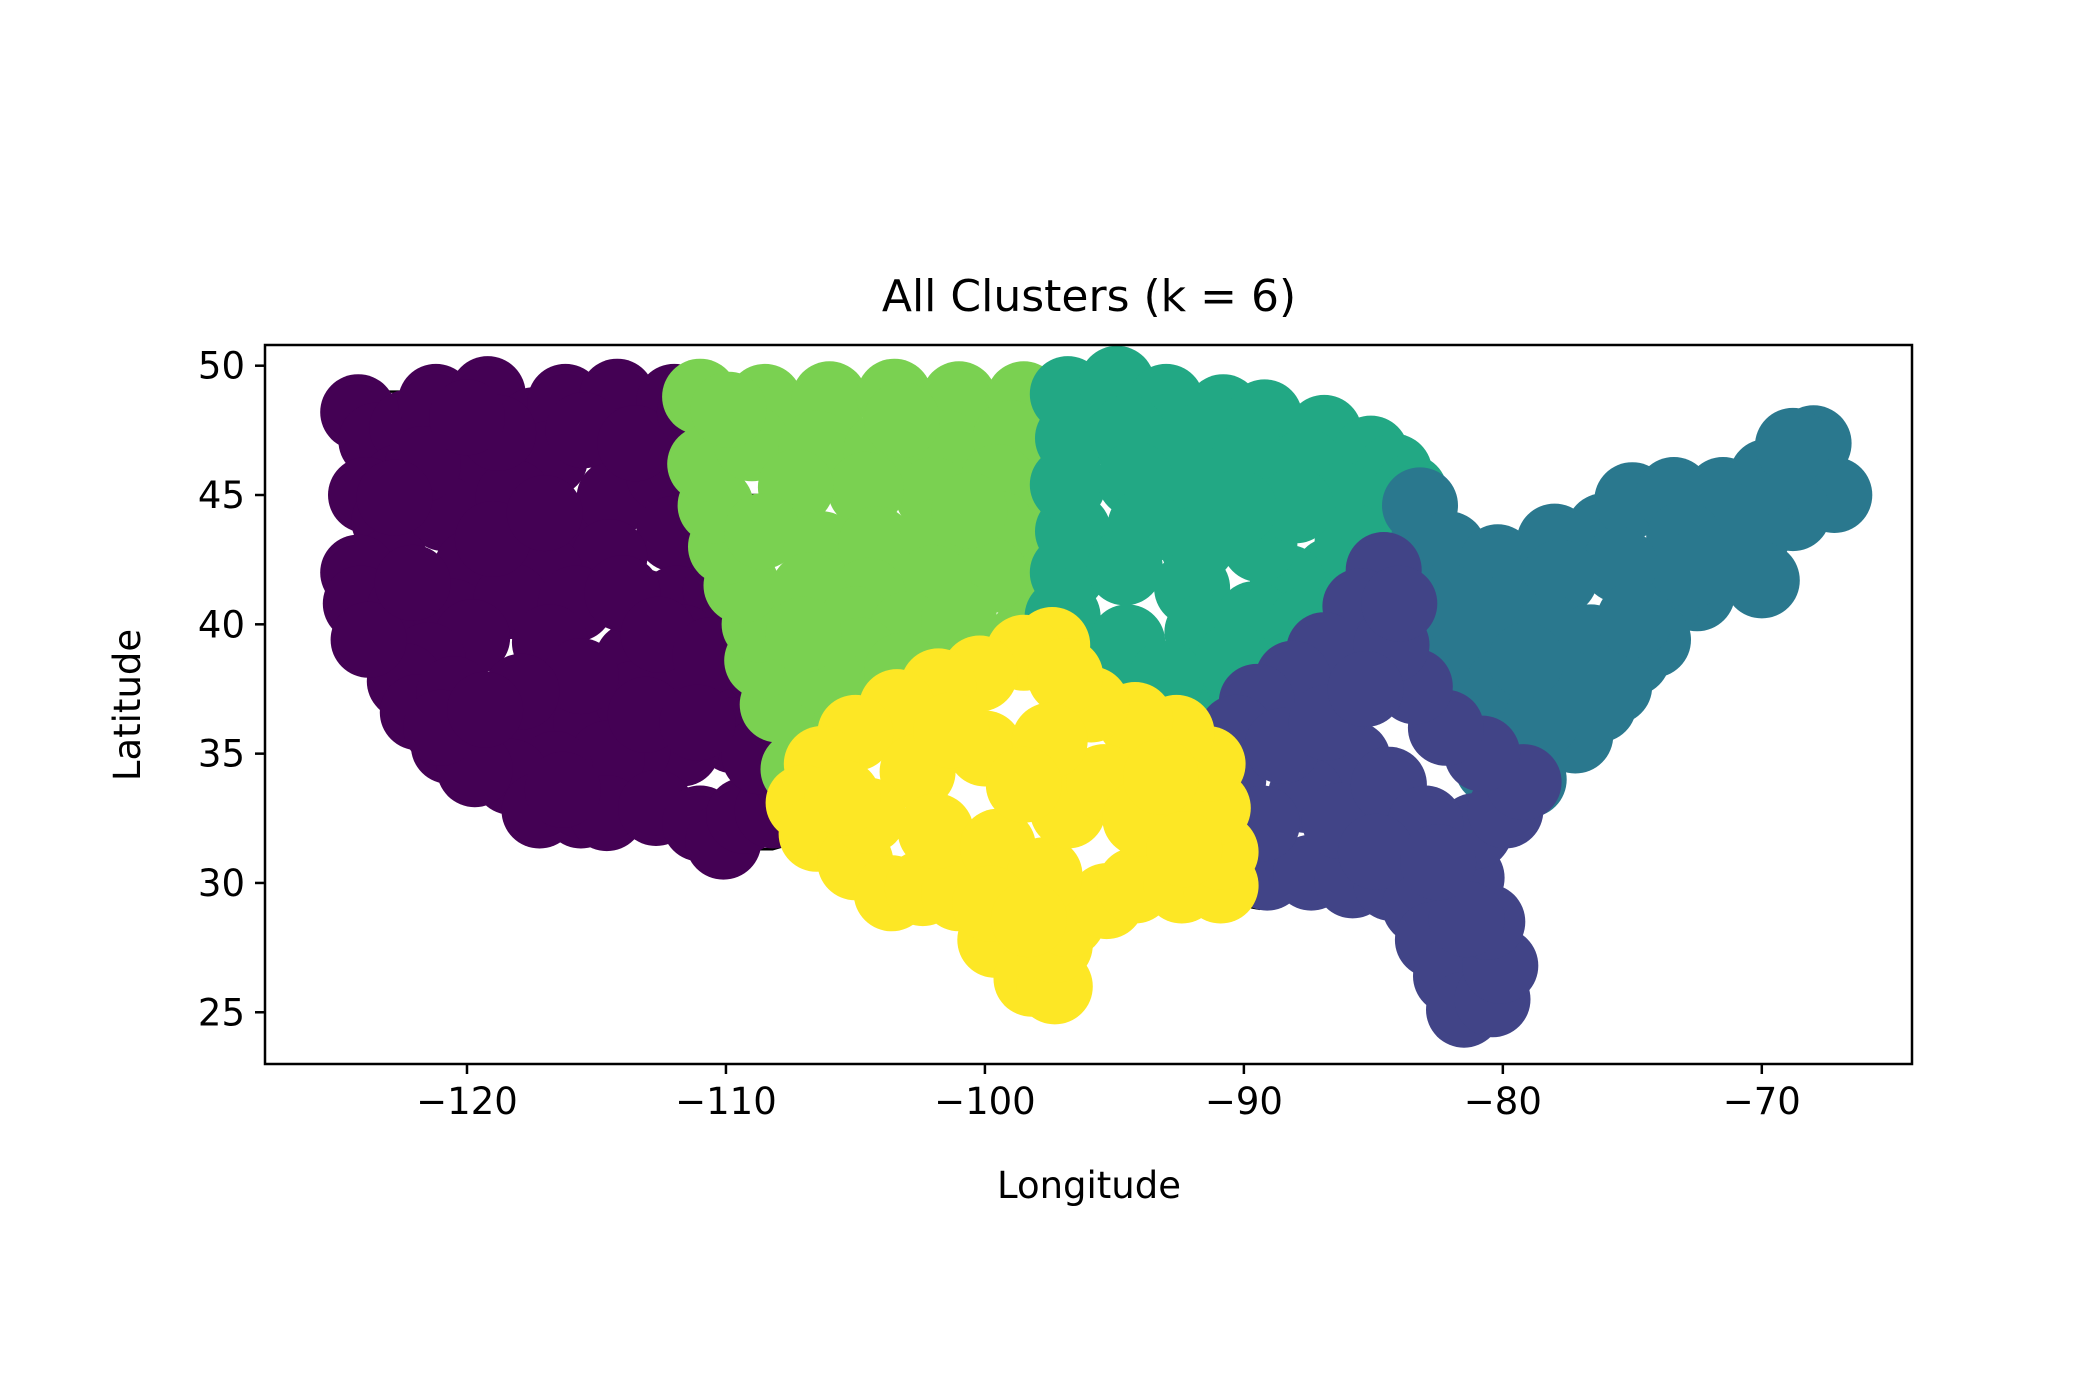  What do you see at coordinates (231, 689) in the screenshot?
I see `y-axis: 25 30 35 40 45 50` at bounding box center [231, 689].